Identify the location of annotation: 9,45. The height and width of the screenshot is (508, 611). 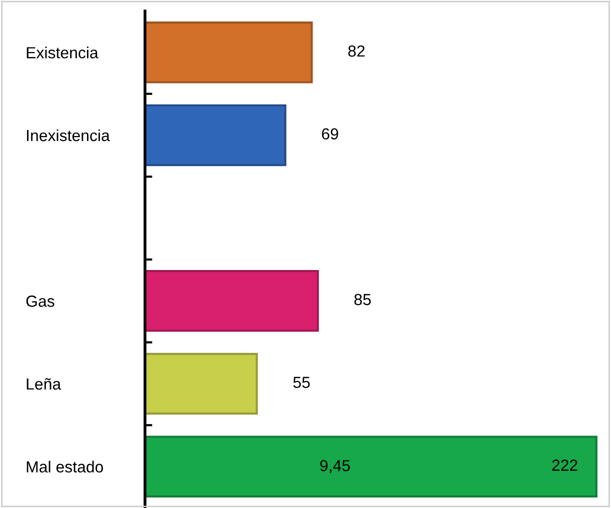
(335, 467).